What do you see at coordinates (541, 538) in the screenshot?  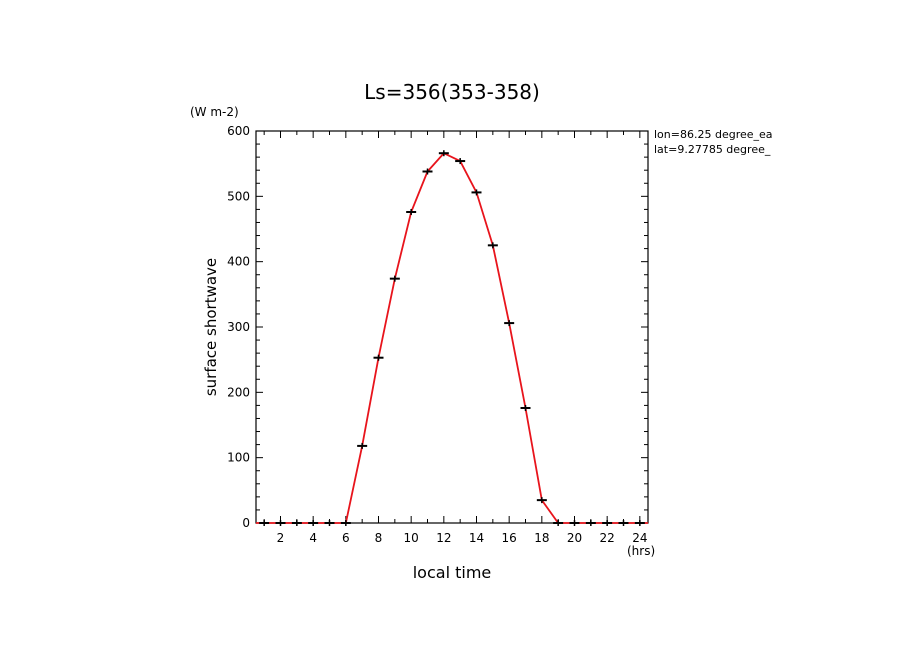 I see `x-tick-label: 18` at bounding box center [541, 538].